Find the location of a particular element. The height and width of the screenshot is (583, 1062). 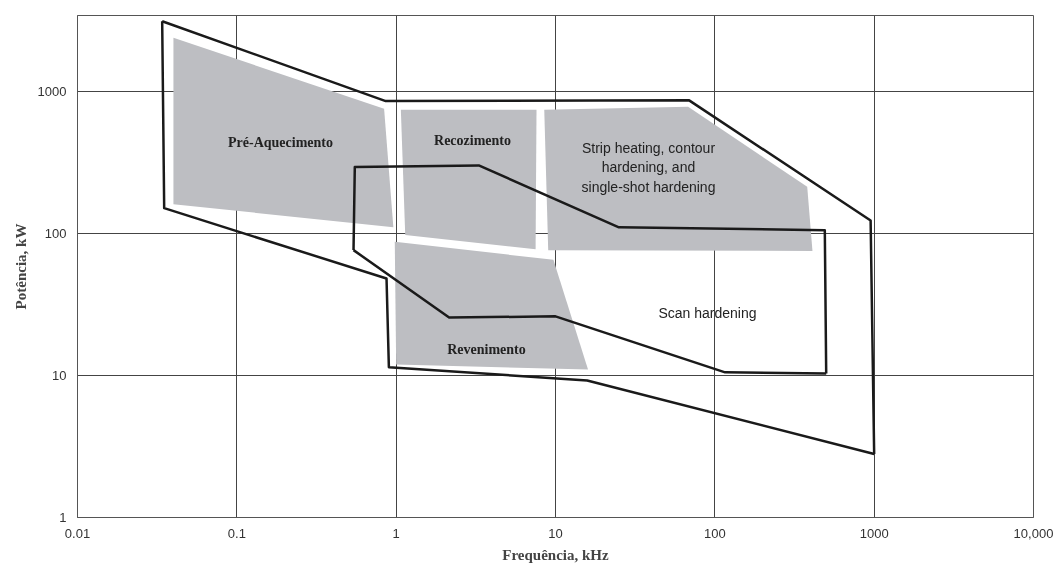

y-tick-label: 1000 is located at coordinates (52, 91).